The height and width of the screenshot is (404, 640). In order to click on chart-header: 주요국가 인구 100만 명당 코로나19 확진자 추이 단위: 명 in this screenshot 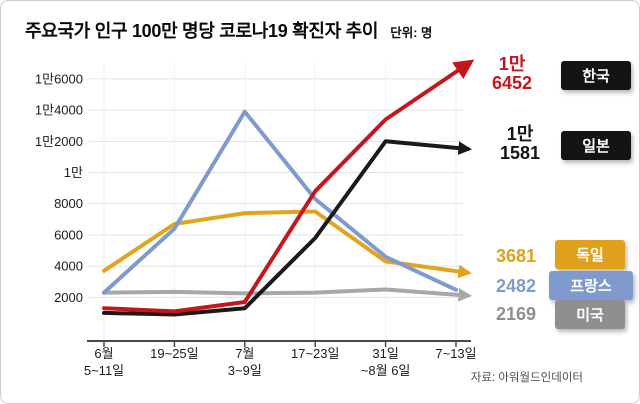, I will do `click(228, 30)`.